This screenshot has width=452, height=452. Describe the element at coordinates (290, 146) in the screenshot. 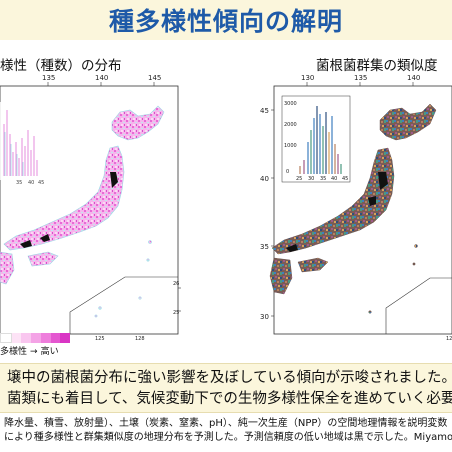

I see `inset-y-tick: 1000` at that location.